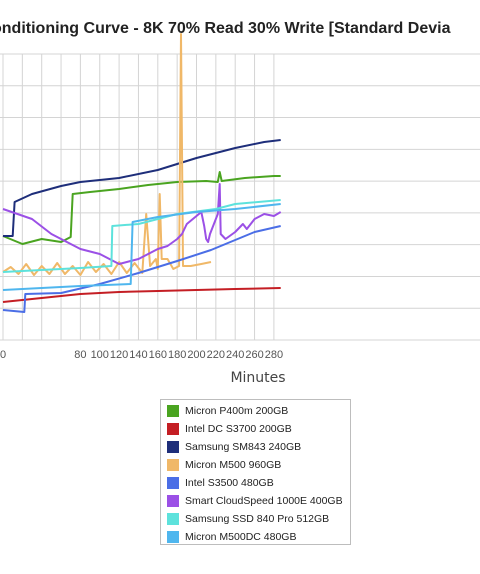 This screenshot has width=480, height=574. I want to click on legend-label: Smart CloudSpeed 1000E 400GB, so click(264, 501).